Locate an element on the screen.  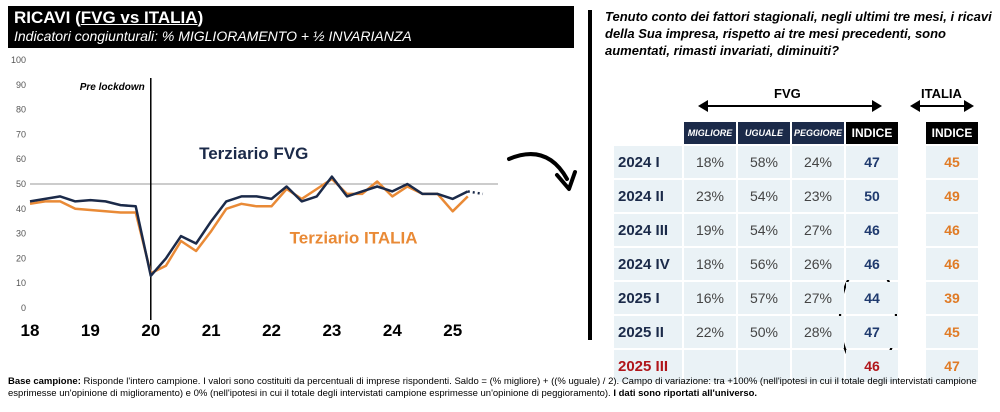
vertical-divider is located at coordinates (590, 175).